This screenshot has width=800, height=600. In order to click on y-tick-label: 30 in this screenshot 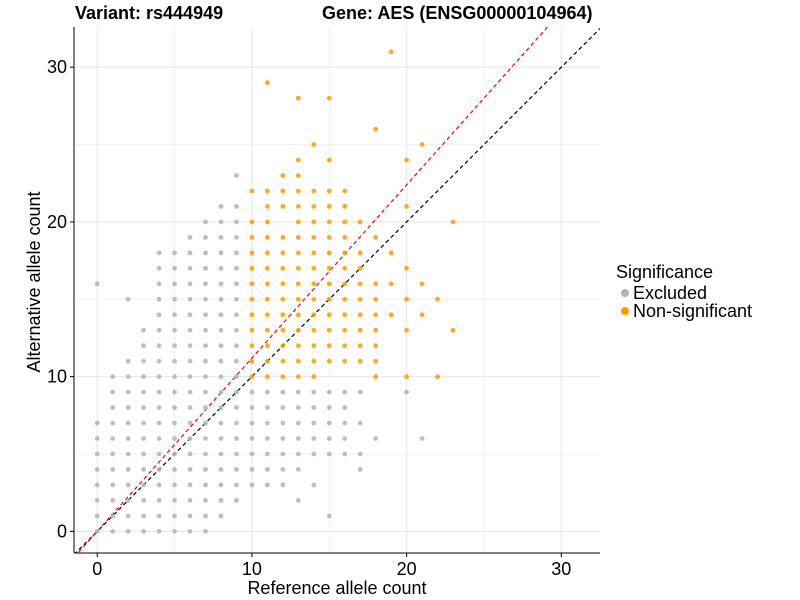, I will do `click(57, 67)`.